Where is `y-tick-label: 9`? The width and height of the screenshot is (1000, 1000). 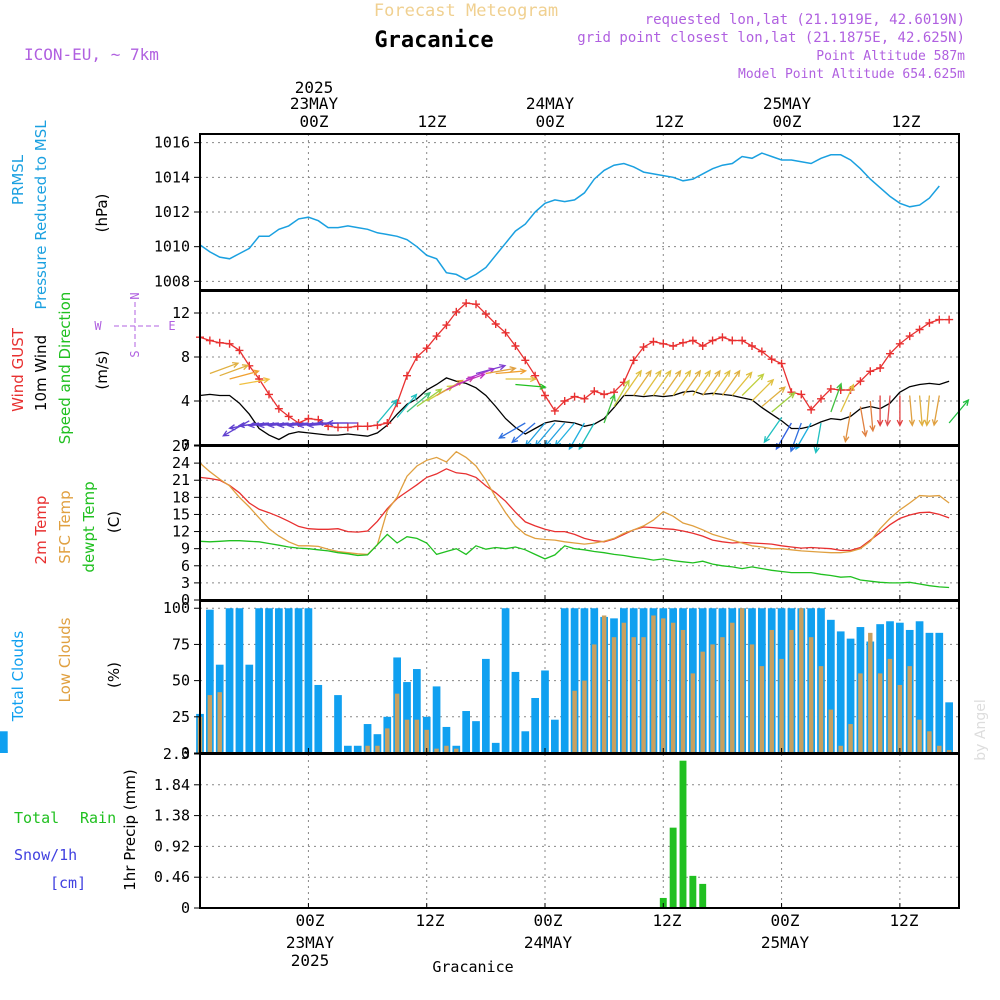 y-tick-label: 9 is located at coordinates (185, 549).